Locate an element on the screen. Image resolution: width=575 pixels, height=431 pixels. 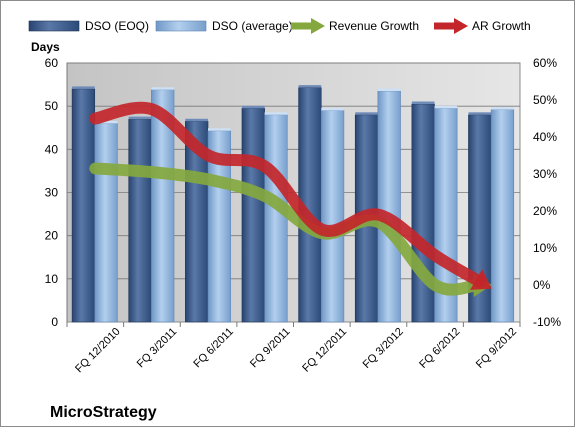
legend-arrowhead-ar-growth is located at coordinates (461, 26).